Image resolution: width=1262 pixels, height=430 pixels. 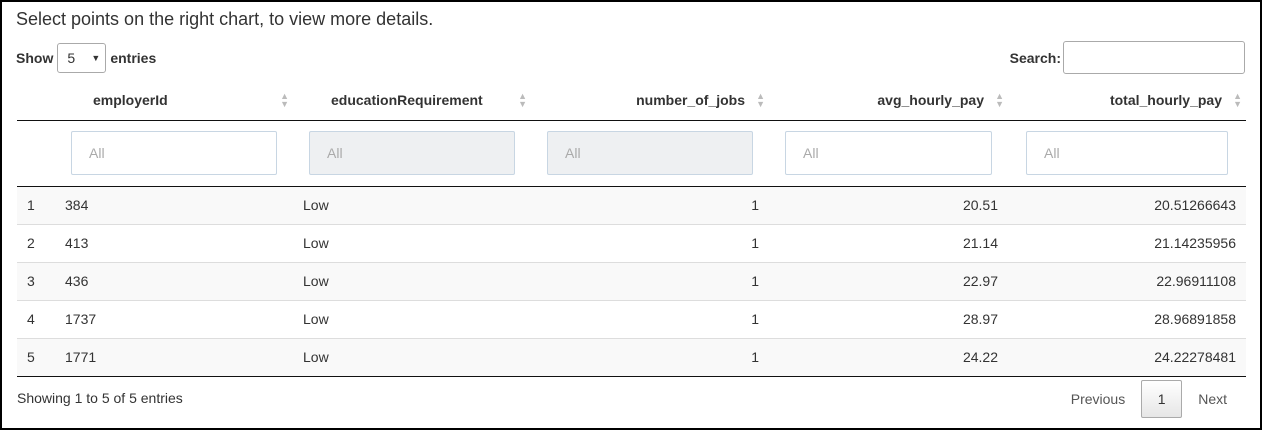 I want to click on cell-total-hourly-pay: 24.22278481, so click(x=1127, y=357).